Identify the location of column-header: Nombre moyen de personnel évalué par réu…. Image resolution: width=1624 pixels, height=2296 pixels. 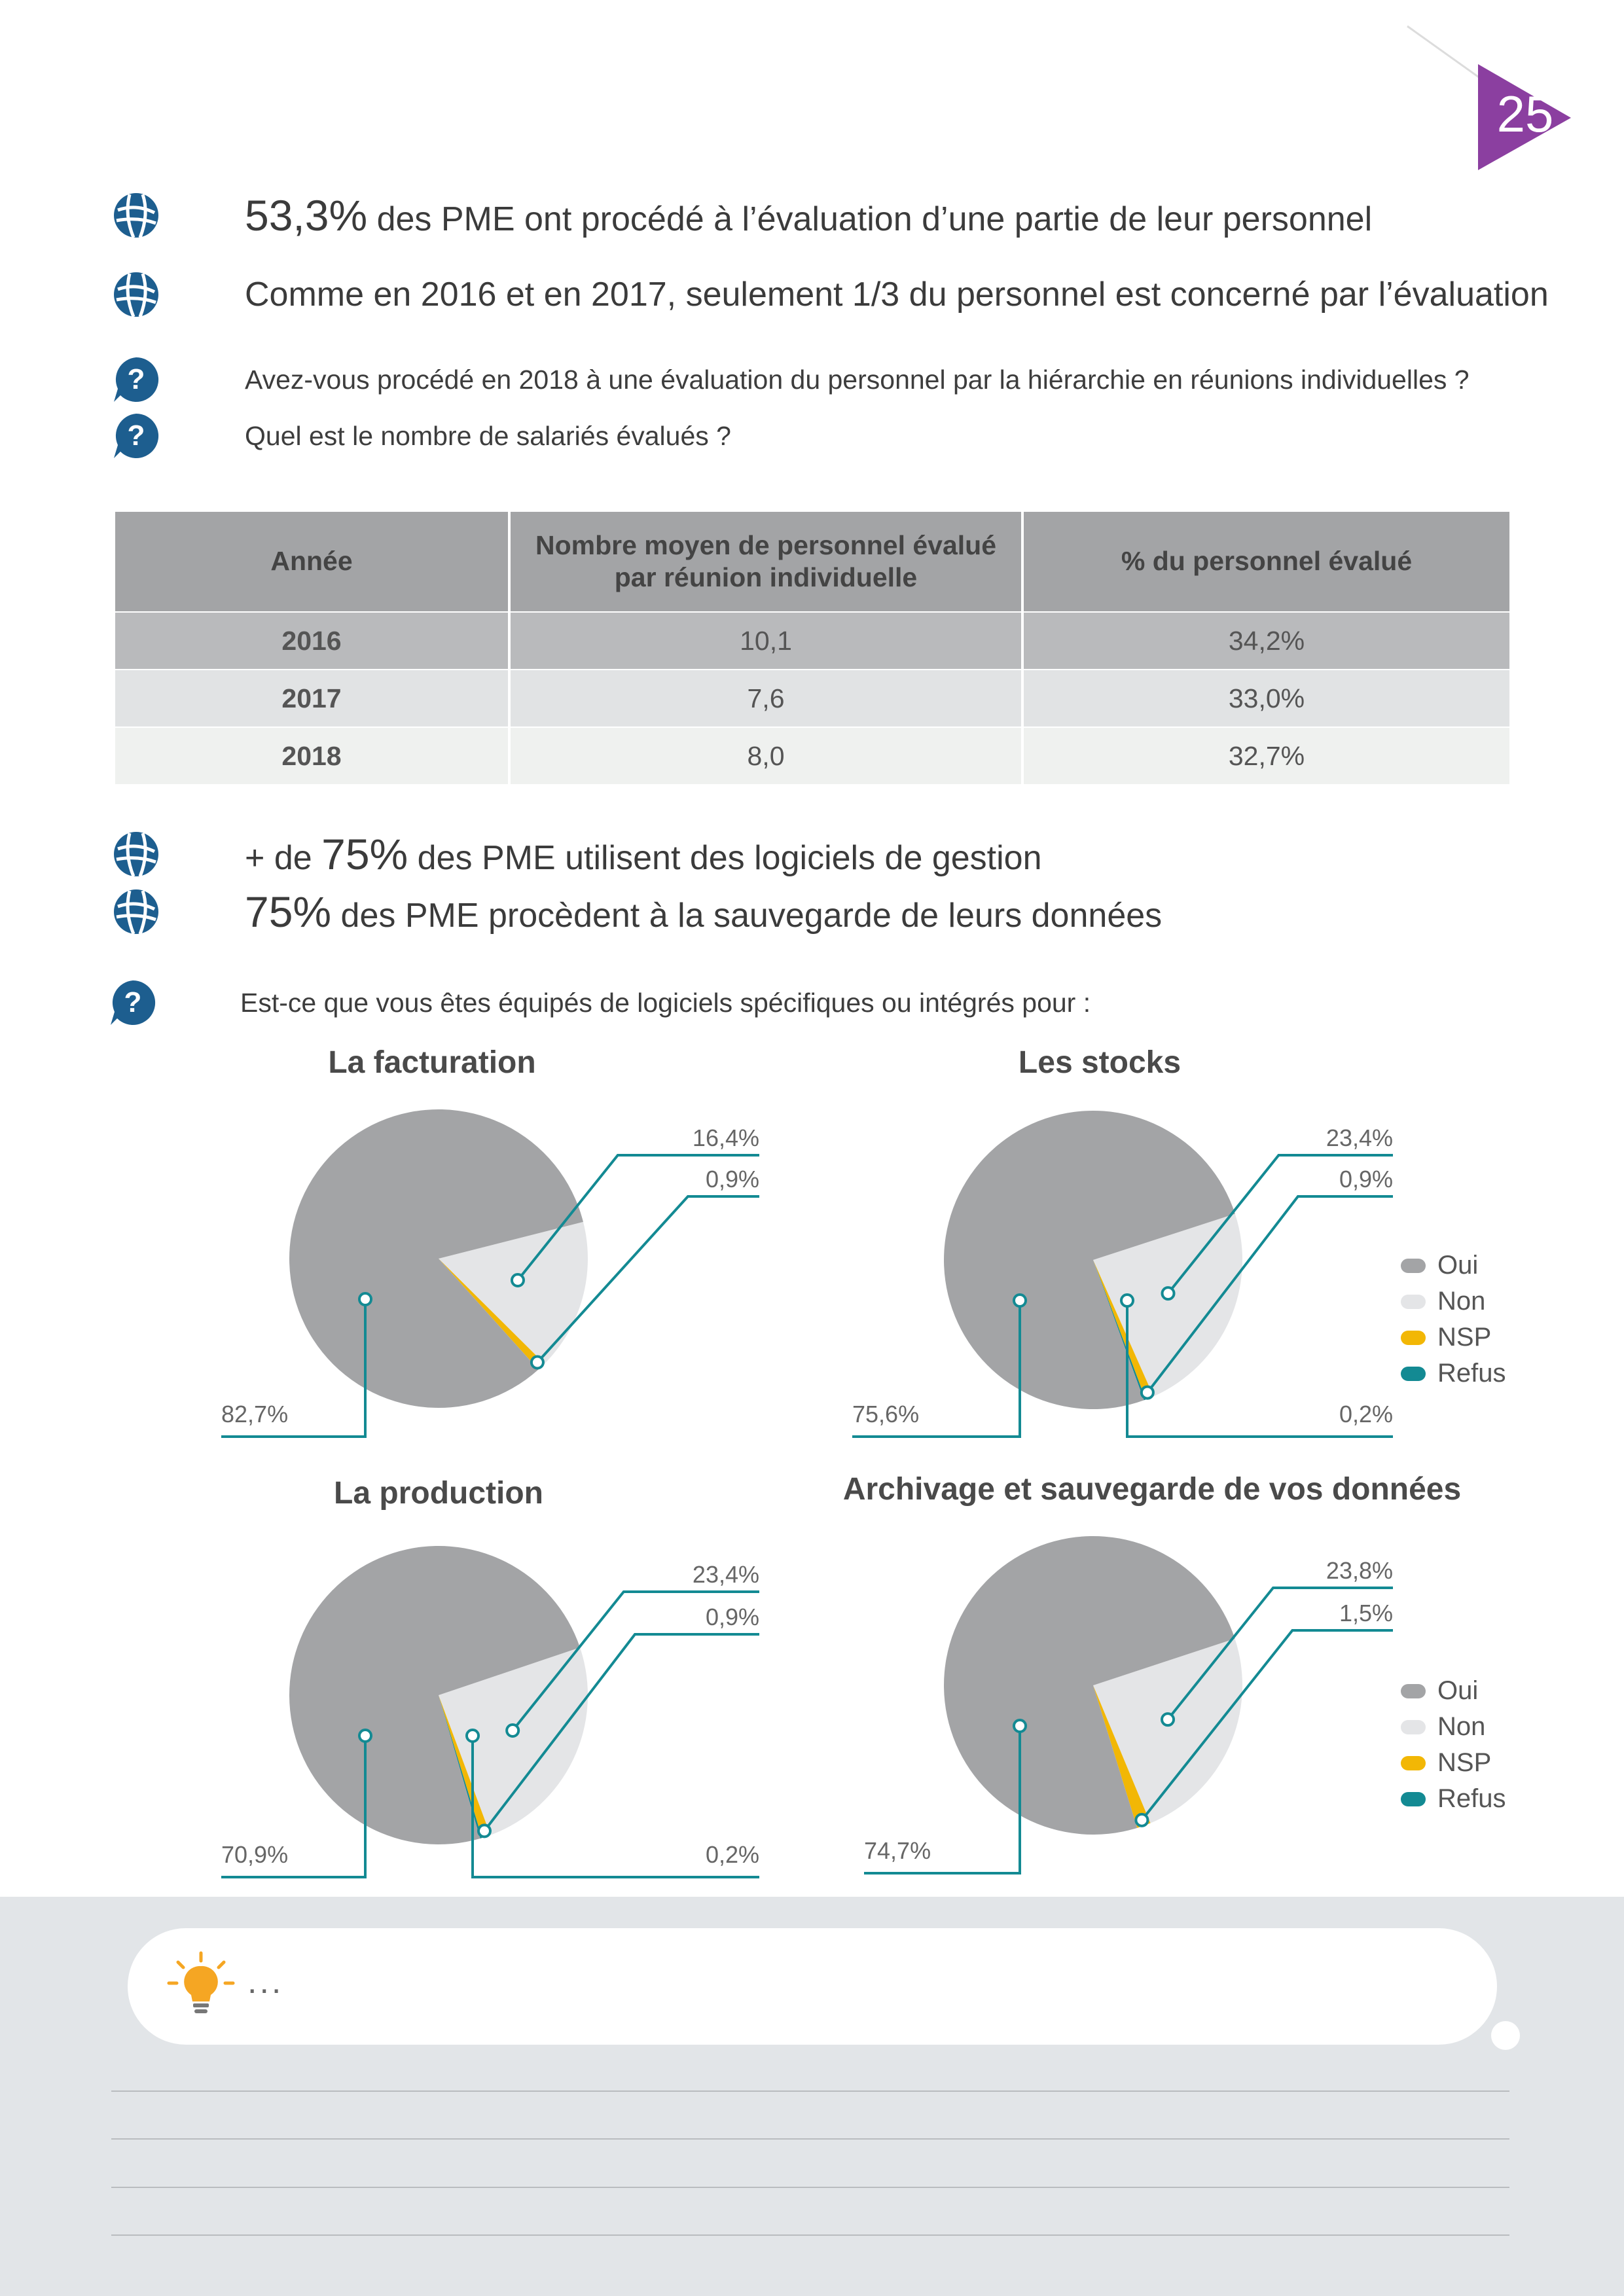
(766, 562).